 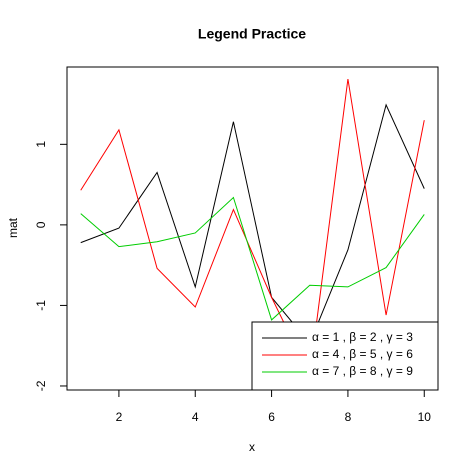 What do you see at coordinates (41, 144) in the screenshot?
I see `y-tick-label: 1` at bounding box center [41, 144].